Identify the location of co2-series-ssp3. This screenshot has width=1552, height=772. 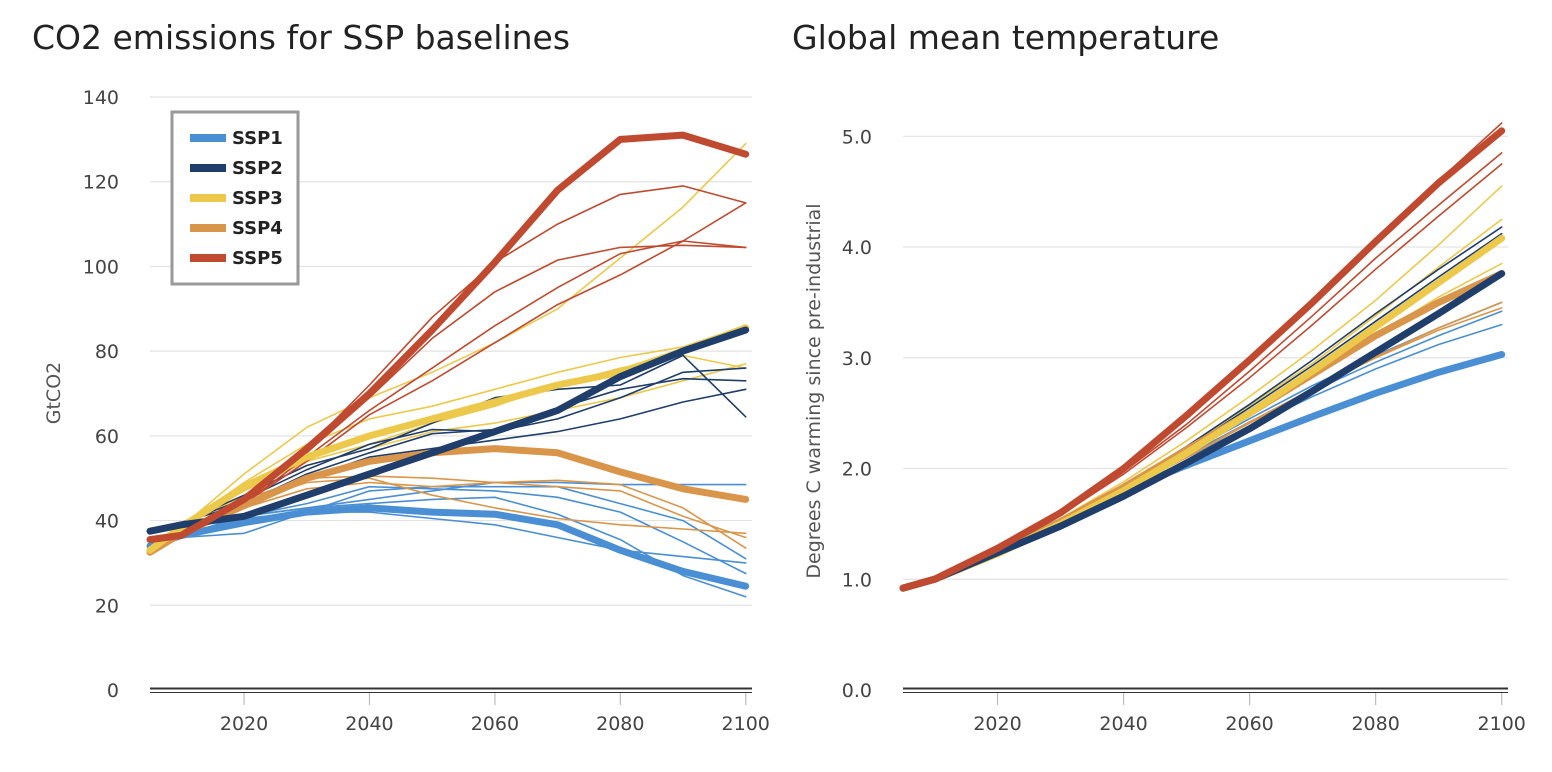
(448, 457).